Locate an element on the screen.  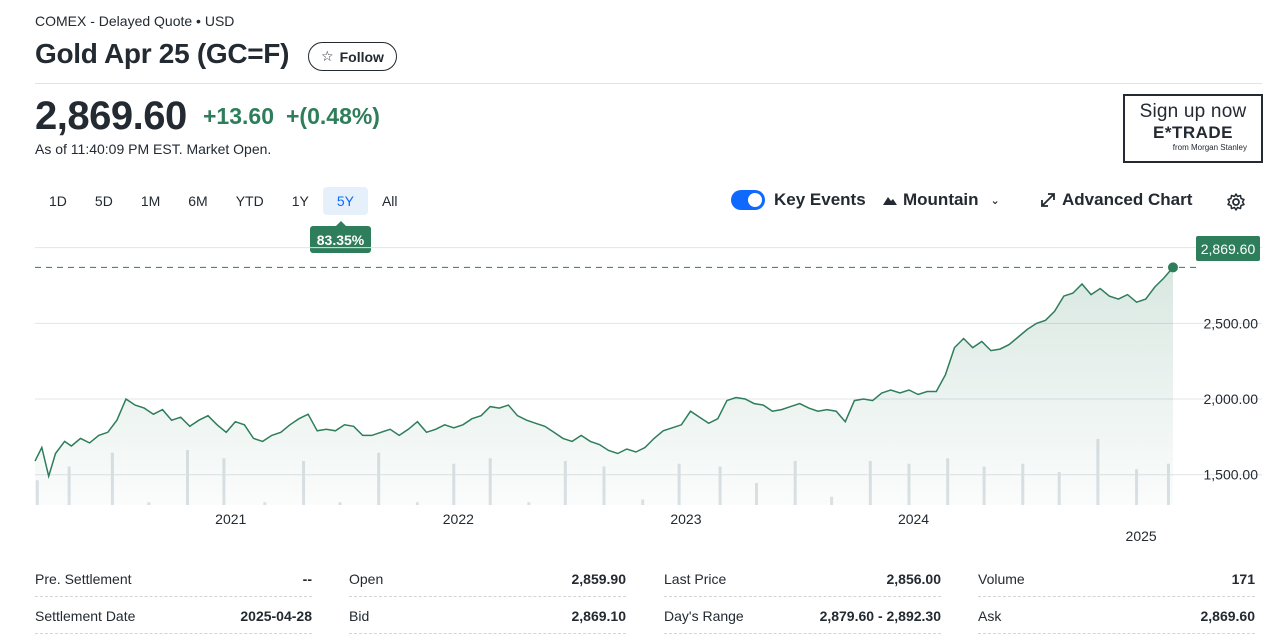
stat-label: Pre. Settlement is located at coordinates (83, 579).